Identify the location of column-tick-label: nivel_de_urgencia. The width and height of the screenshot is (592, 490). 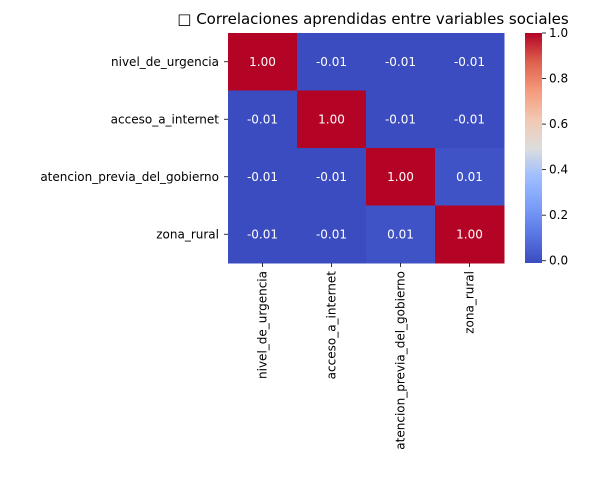
(263, 325).